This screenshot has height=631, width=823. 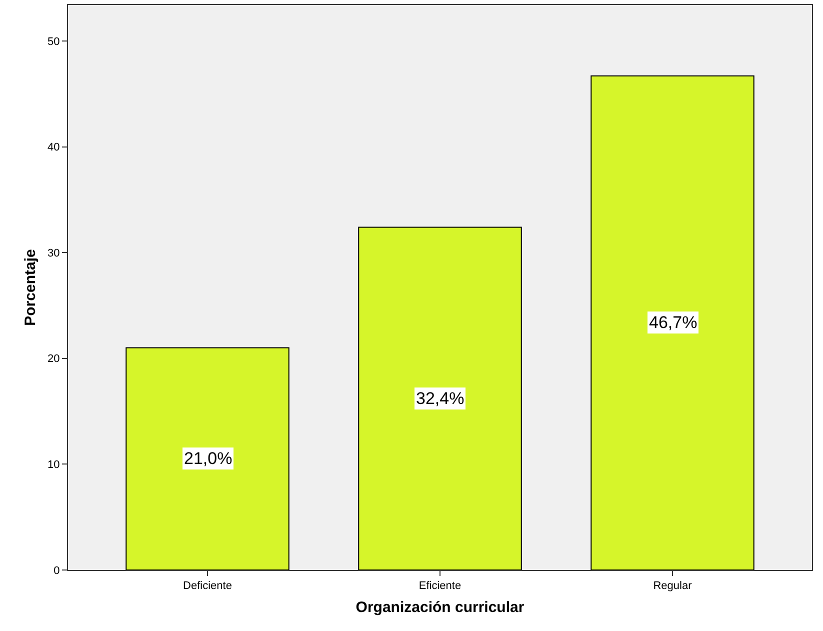 What do you see at coordinates (30, 287) in the screenshot?
I see `y-axis-title: Porcentaje` at bounding box center [30, 287].